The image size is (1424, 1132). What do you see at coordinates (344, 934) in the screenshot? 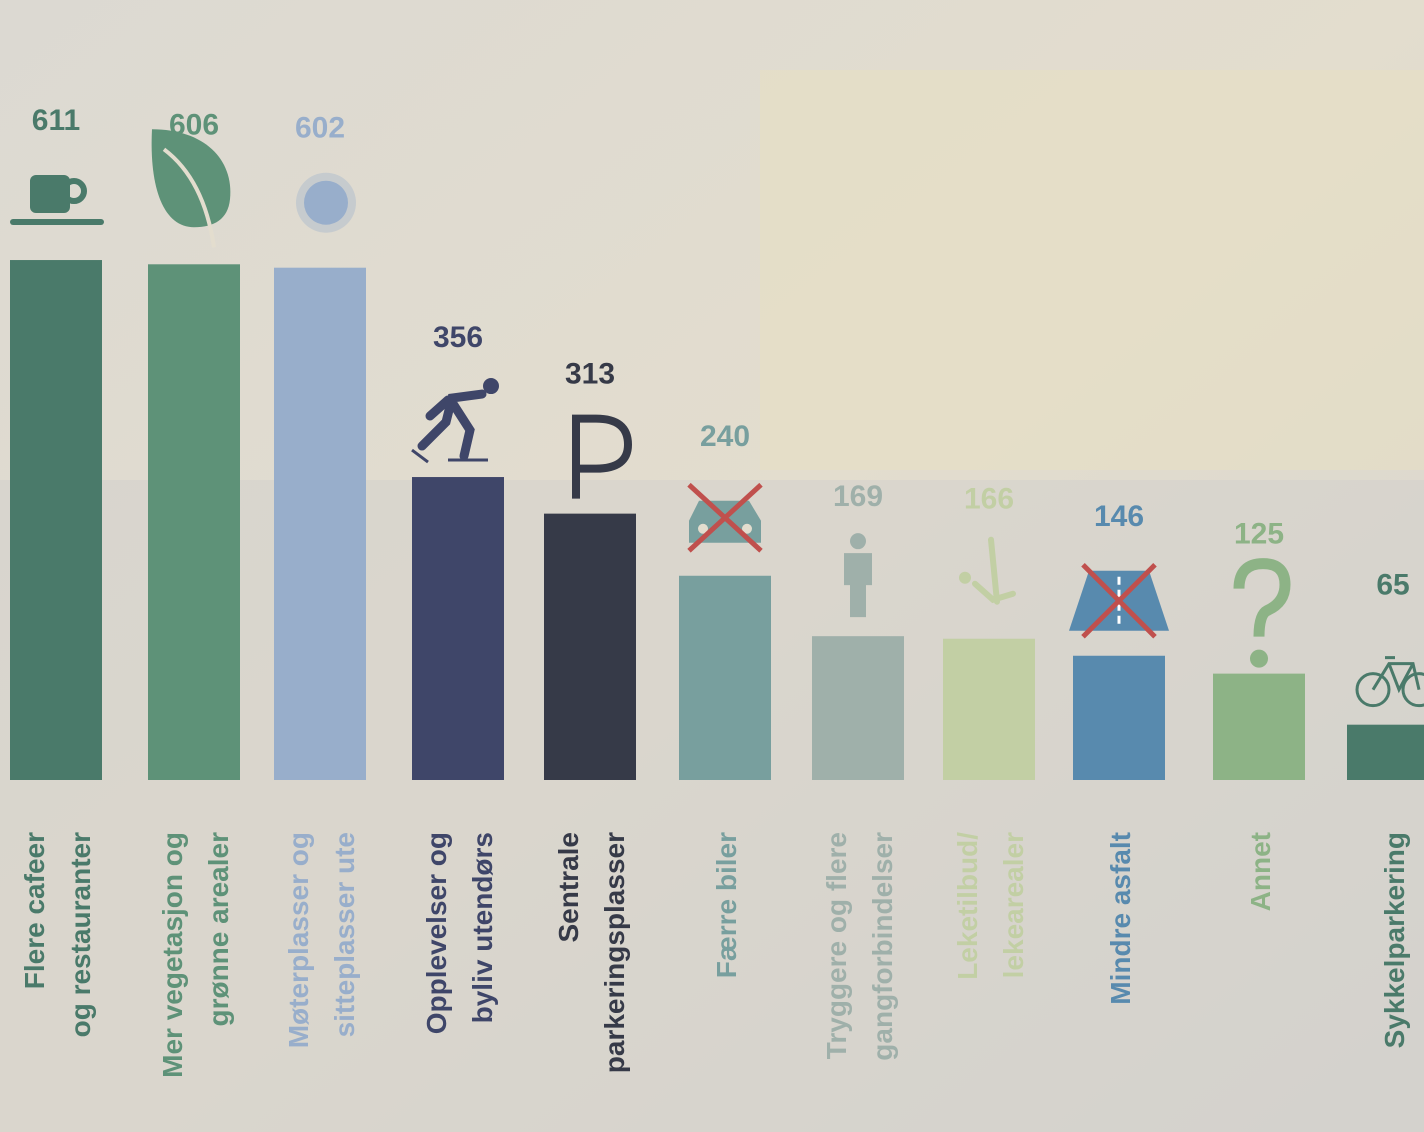
I see `x-tick-label: sitteplasser ute` at bounding box center [344, 934].